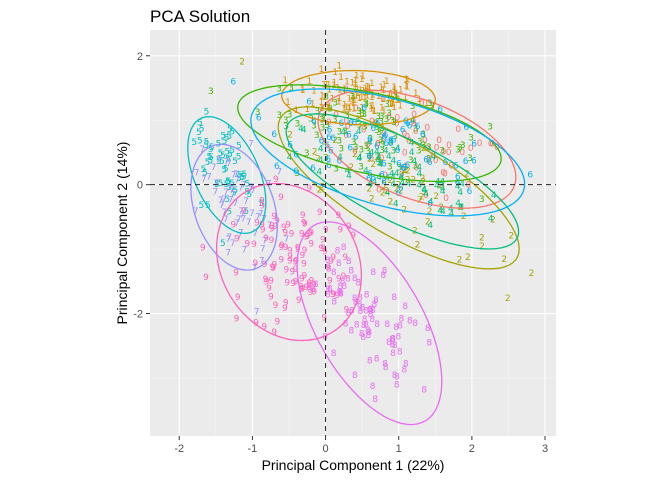  Describe the element at coordinates (444, 153) in the screenshot. I see `point-0-33: 0` at that location.